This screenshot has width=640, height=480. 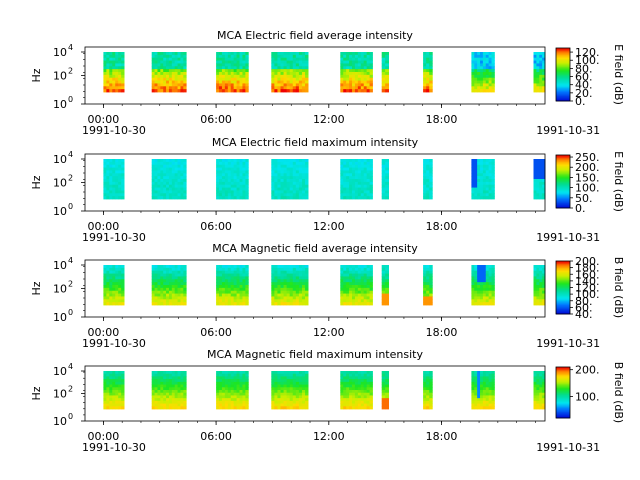 I want to click on colorbar-label: B field (dB), so click(x=618, y=392).